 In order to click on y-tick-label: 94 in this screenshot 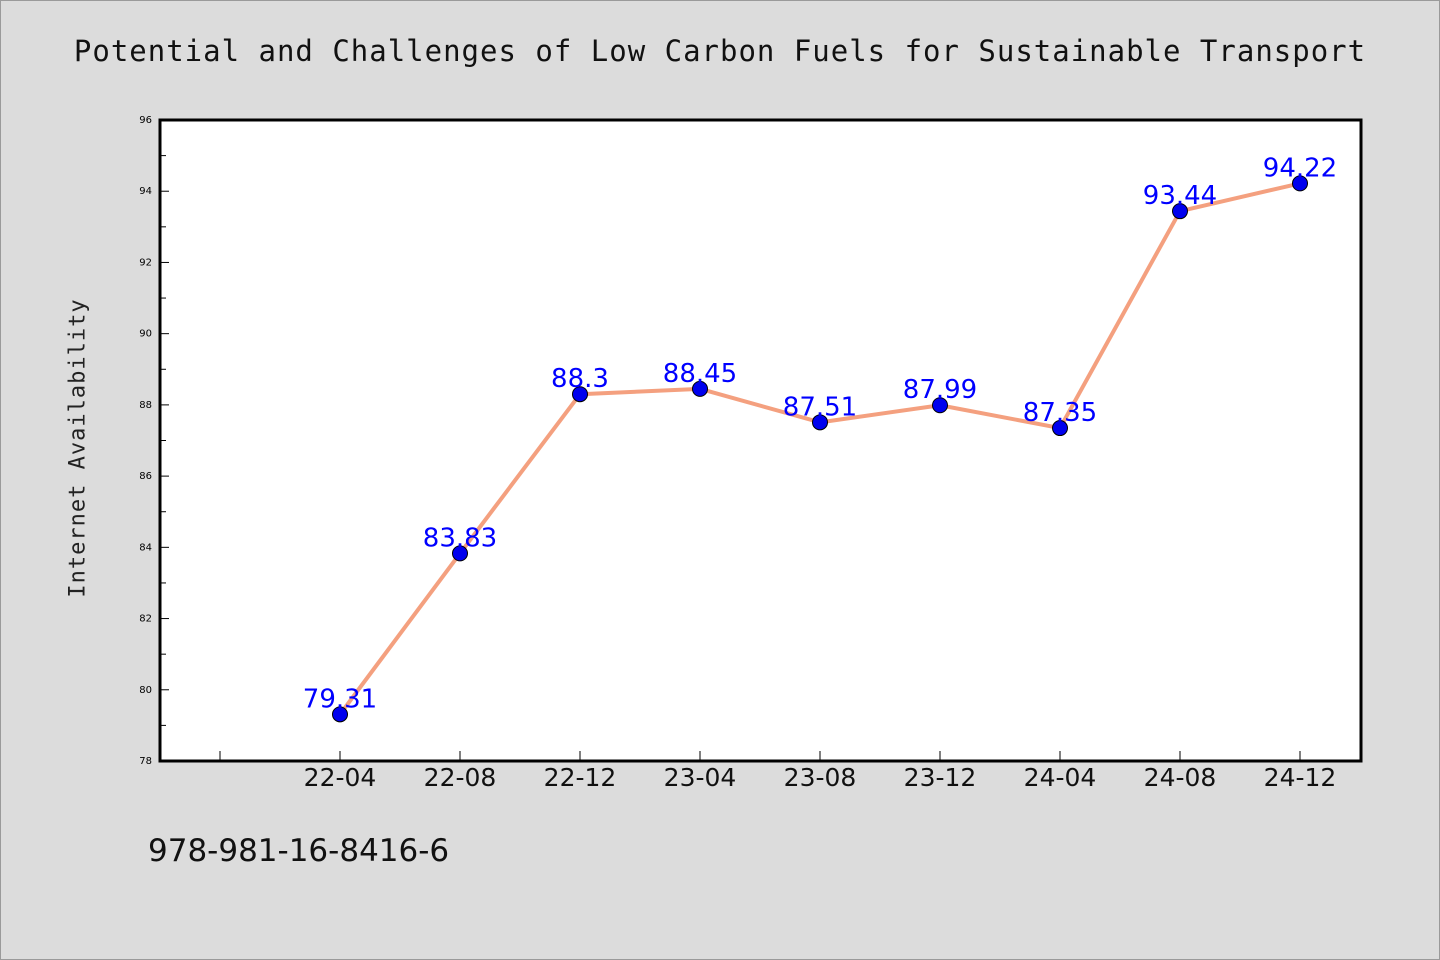, I will do `click(145, 191)`.